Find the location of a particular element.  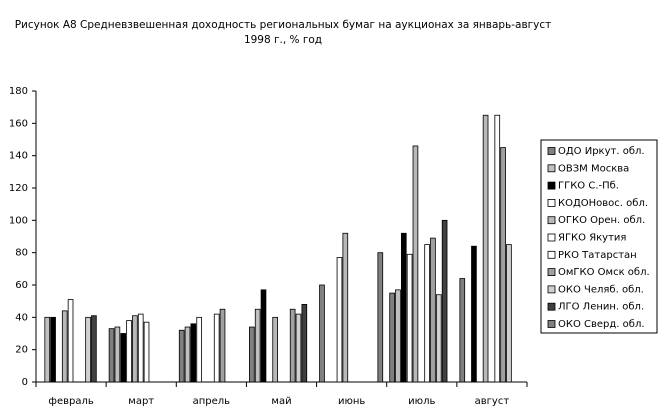

legend-box is located at coordinates (599, 236).